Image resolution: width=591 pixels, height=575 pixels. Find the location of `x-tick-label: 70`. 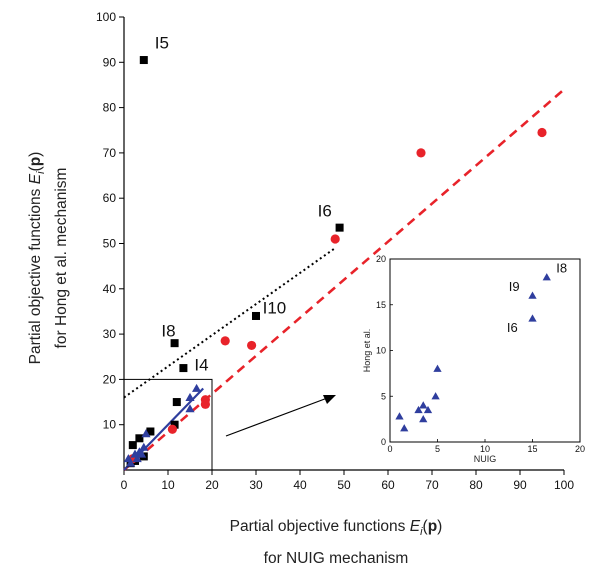

x-tick-label: 70 is located at coordinates (432, 485).